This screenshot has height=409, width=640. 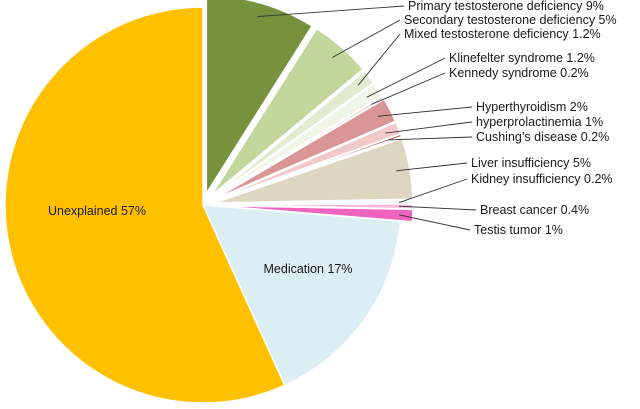 What do you see at coordinates (532, 107) in the screenshot?
I see `label-hyperthyroidism: Hyperthyroidism 2%` at bounding box center [532, 107].